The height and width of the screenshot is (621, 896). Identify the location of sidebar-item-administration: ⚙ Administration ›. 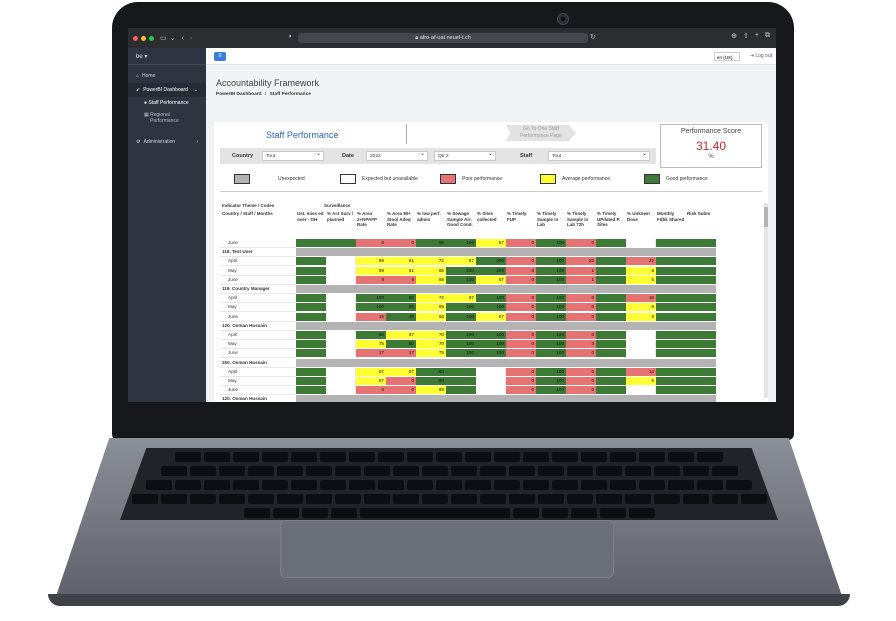
(167, 142).